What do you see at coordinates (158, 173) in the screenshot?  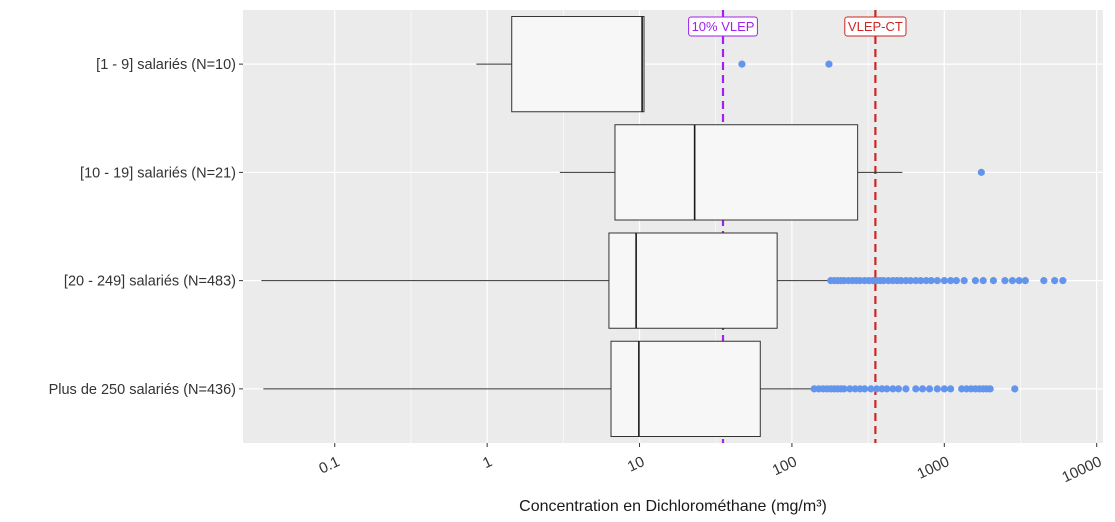 I see `y-category-label: [10 - 19] salariés (N=21)` at bounding box center [158, 173].